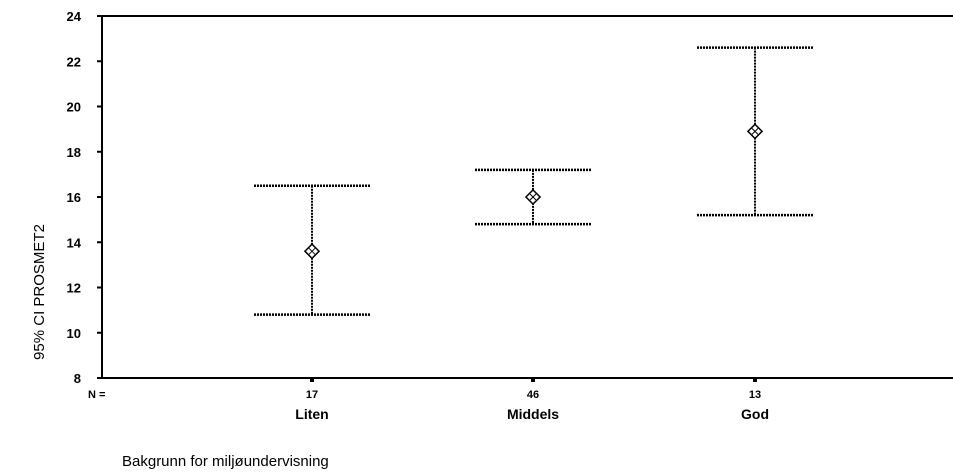 This screenshot has height=472, width=953. What do you see at coordinates (74, 333) in the screenshot?
I see `y-tick-label: 10` at bounding box center [74, 333].